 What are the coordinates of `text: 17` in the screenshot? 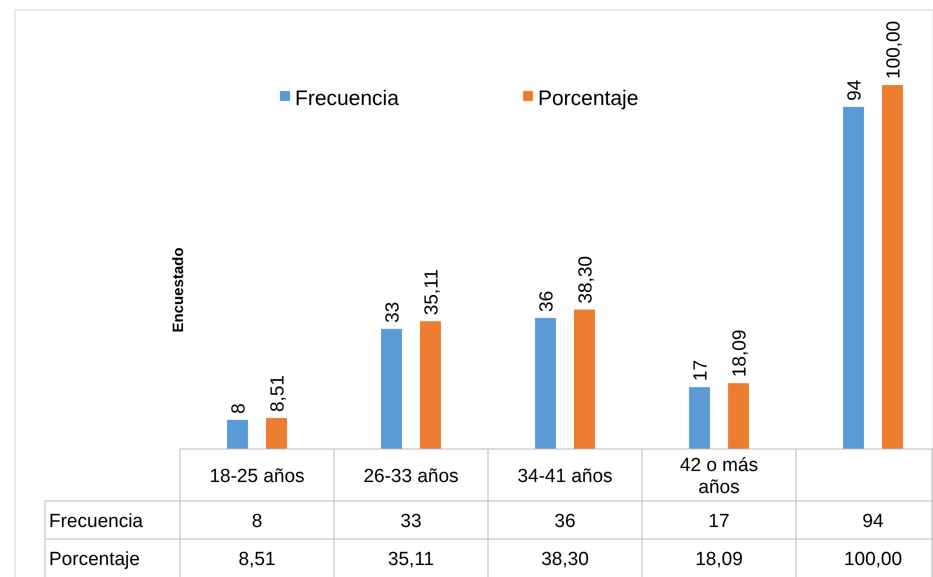 It's located at (701, 371).